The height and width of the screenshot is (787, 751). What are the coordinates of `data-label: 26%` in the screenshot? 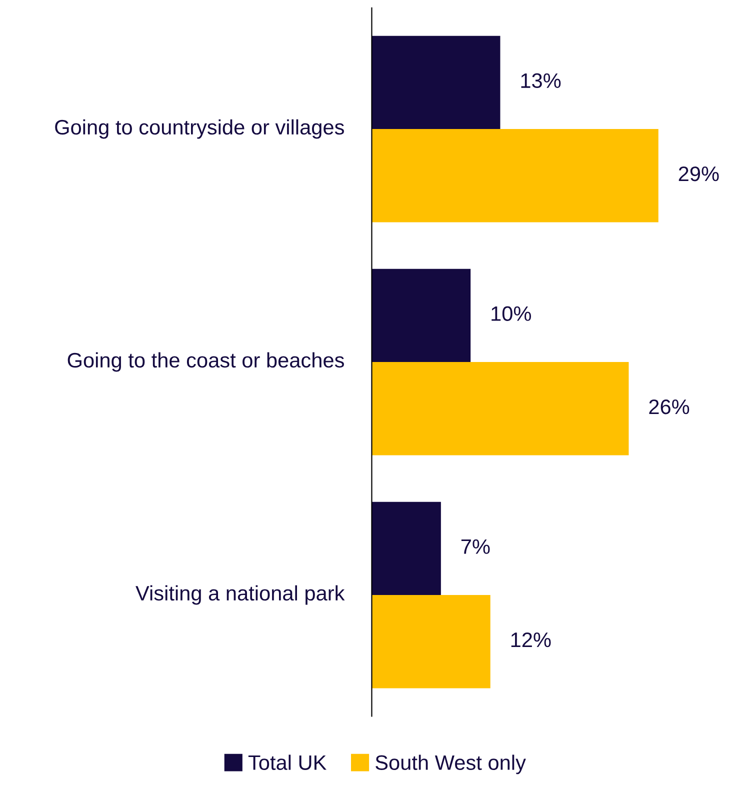 It's located at (669, 406).